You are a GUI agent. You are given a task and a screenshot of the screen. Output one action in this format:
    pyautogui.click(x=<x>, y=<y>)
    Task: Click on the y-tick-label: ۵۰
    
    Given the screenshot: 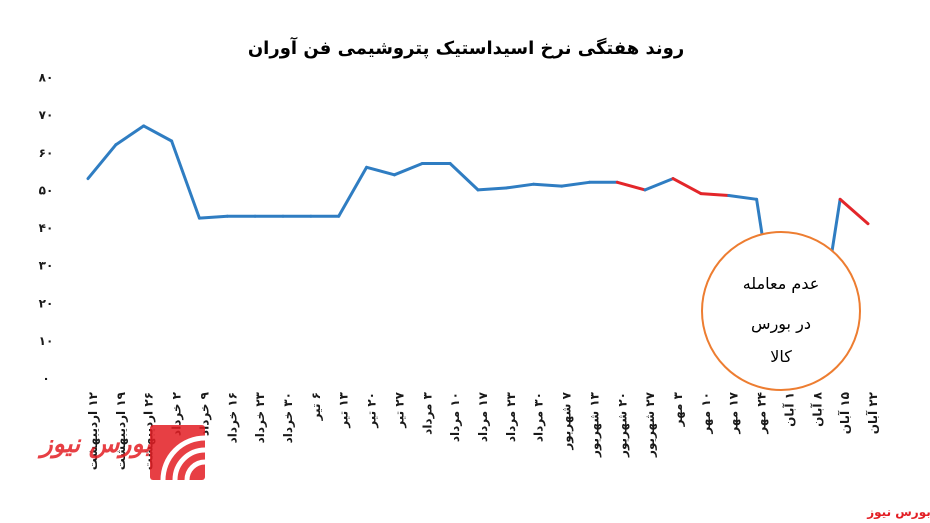 What is the action you would take?
    pyautogui.click(x=46, y=190)
    